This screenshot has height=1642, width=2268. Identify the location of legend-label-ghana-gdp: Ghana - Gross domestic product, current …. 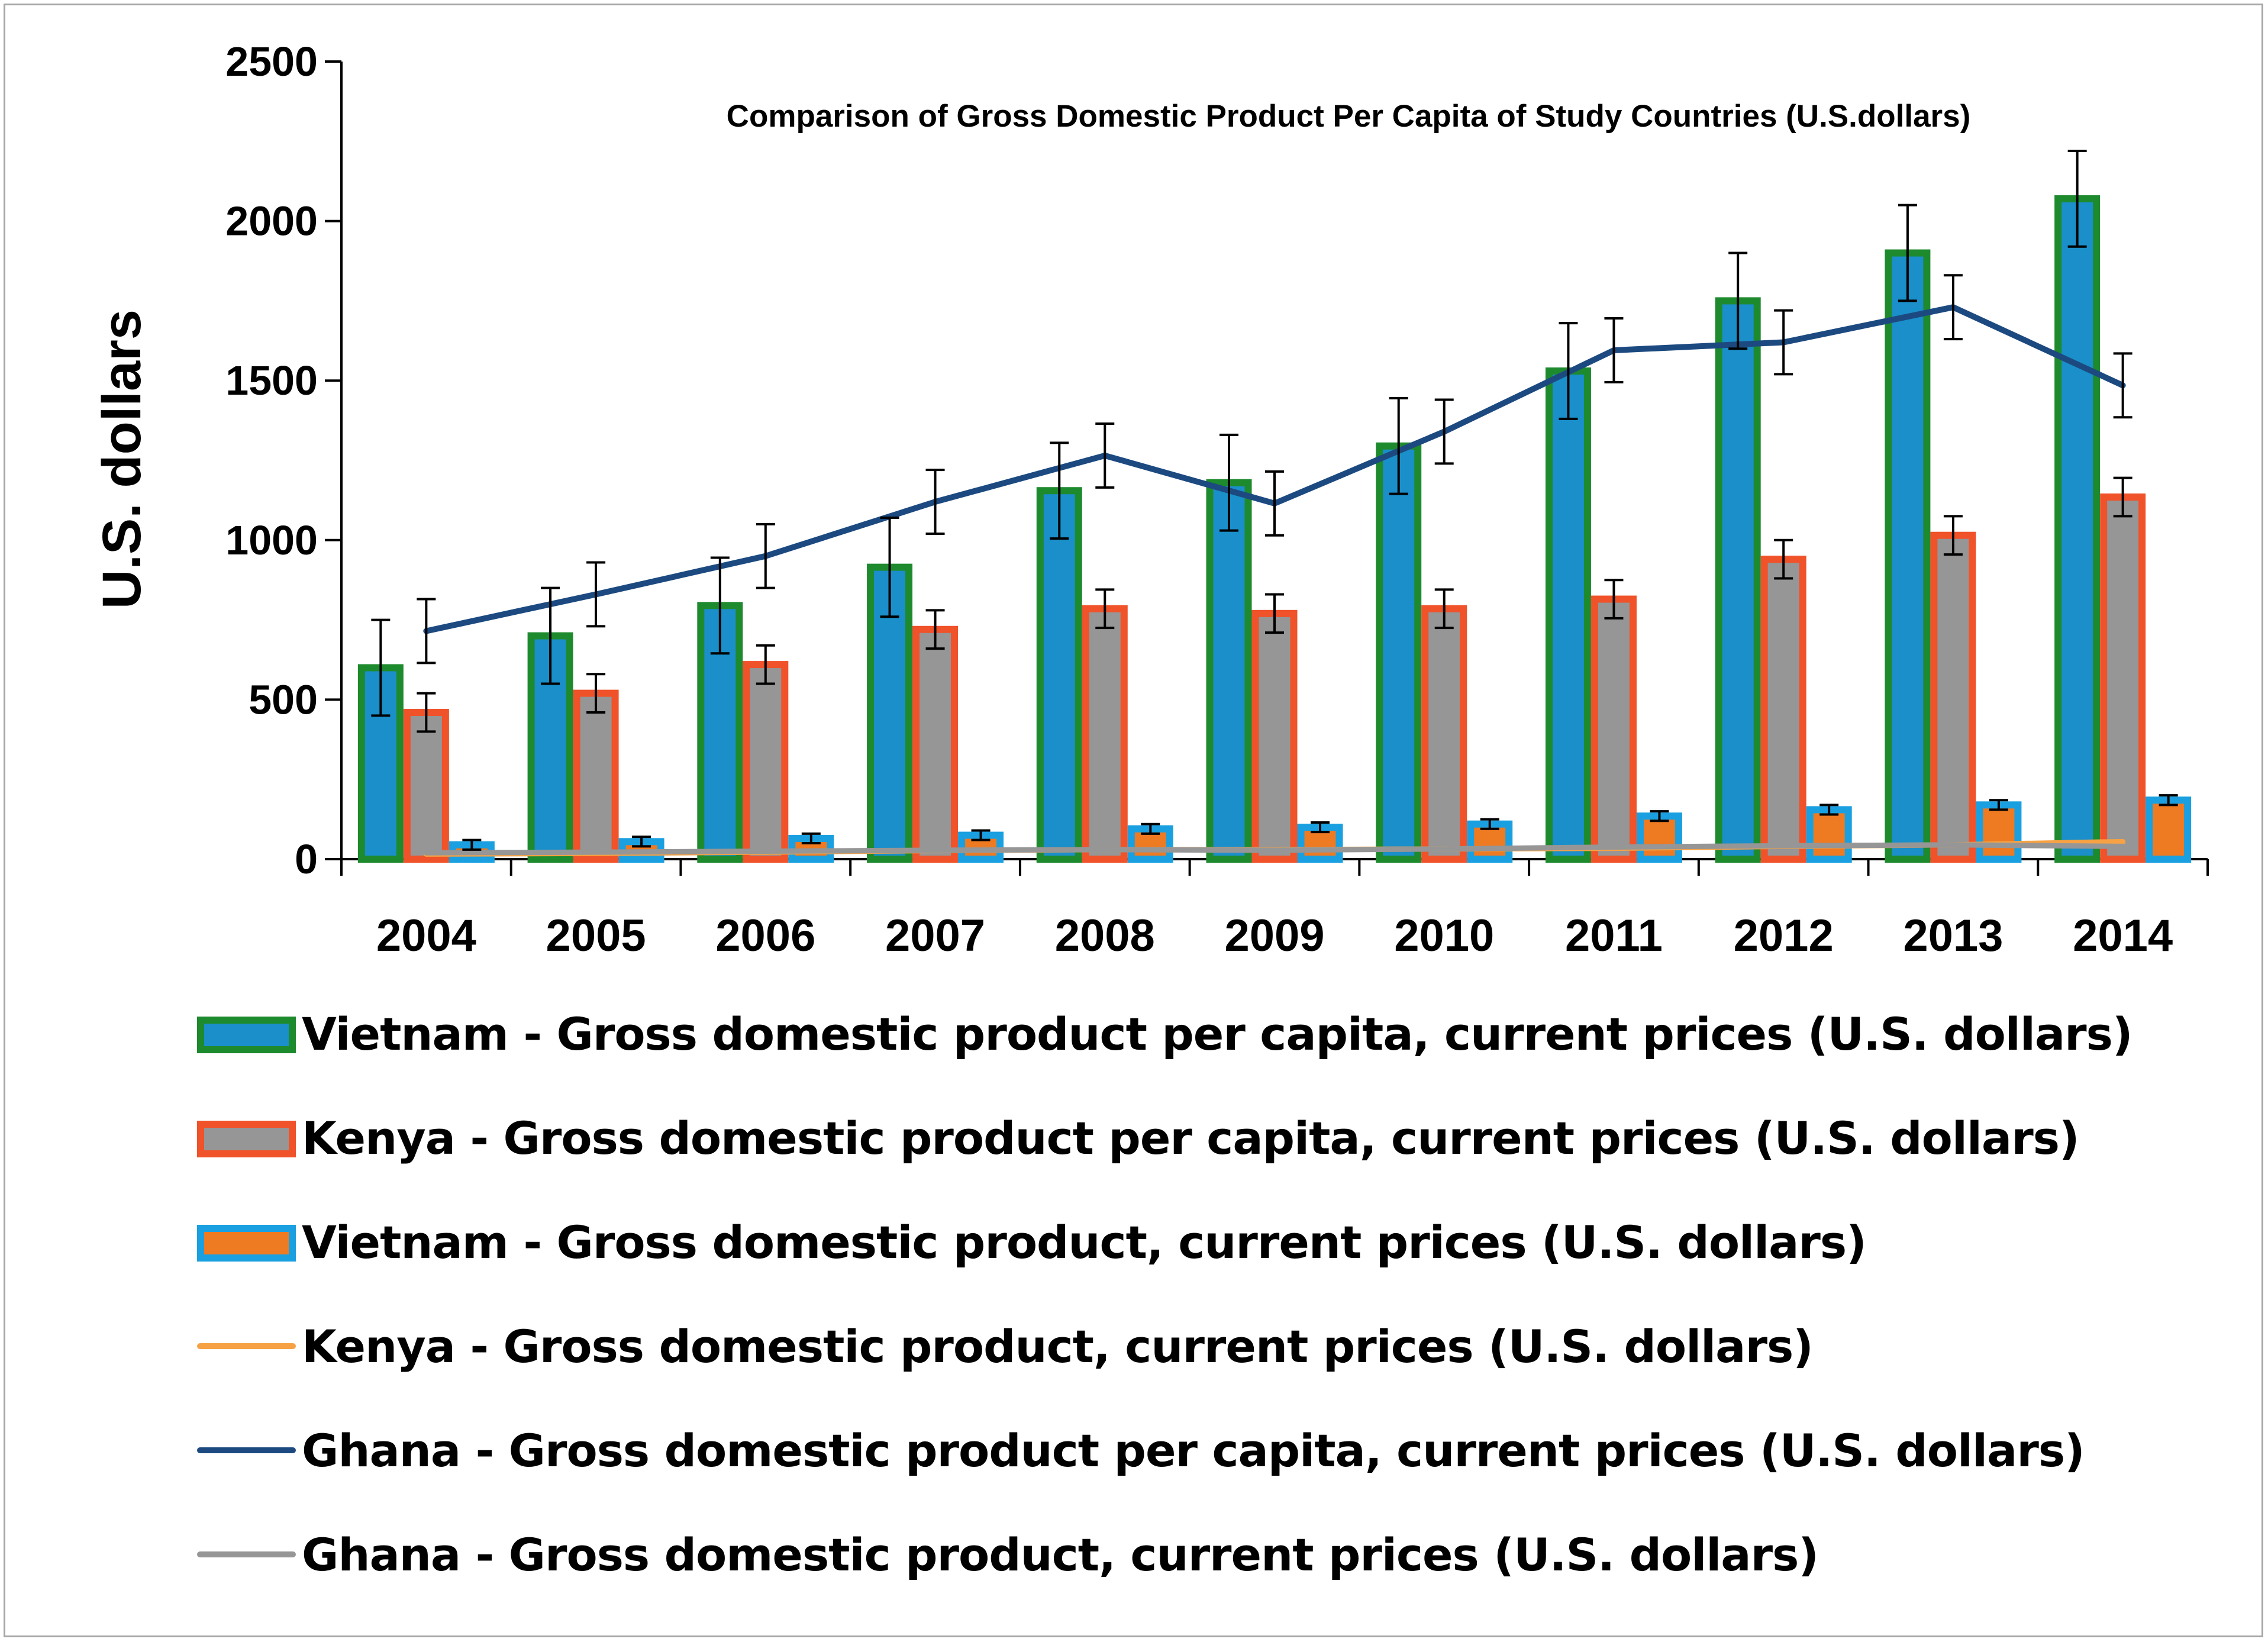
(1060, 1554).